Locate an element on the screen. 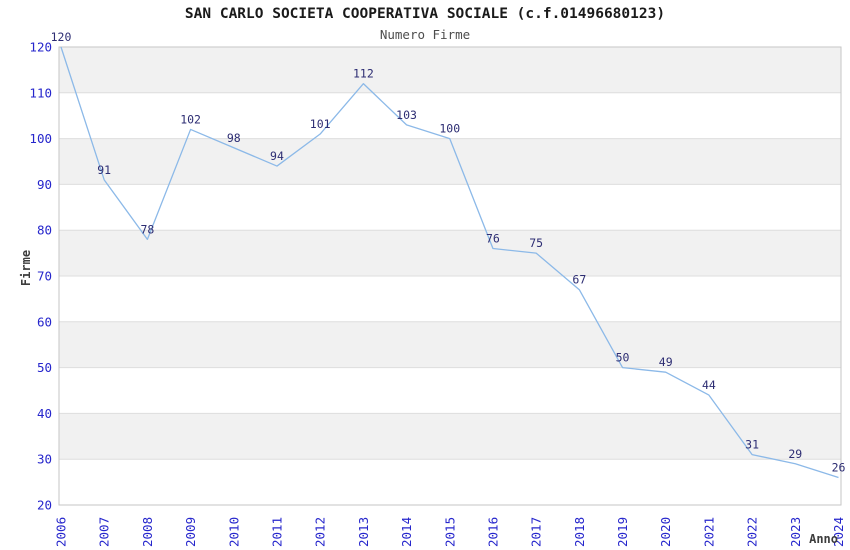 The image size is (850, 550). y-tick-label: 90 is located at coordinates (44, 184).